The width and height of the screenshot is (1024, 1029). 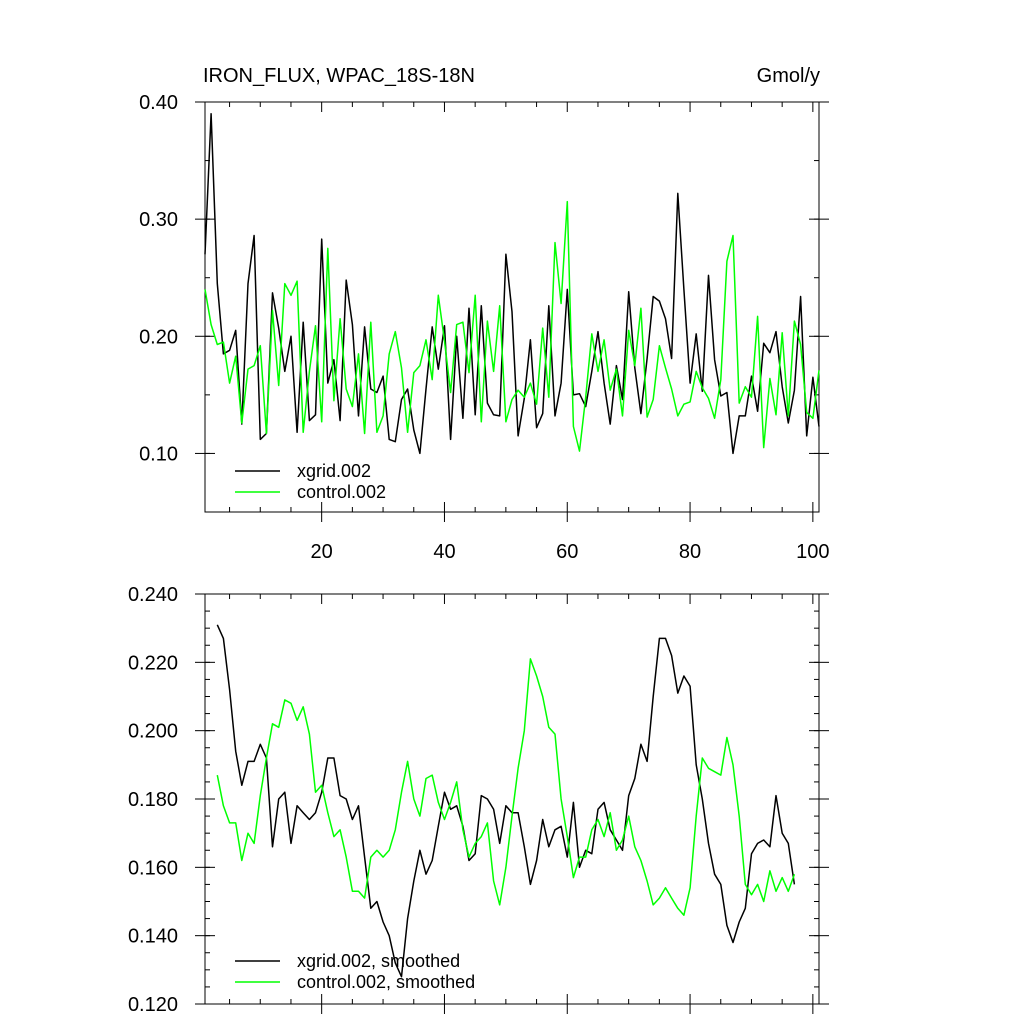 What do you see at coordinates (153, 663) in the screenshot?
I see `y-tick-label: 0.220` at bounding box center [153, 663].